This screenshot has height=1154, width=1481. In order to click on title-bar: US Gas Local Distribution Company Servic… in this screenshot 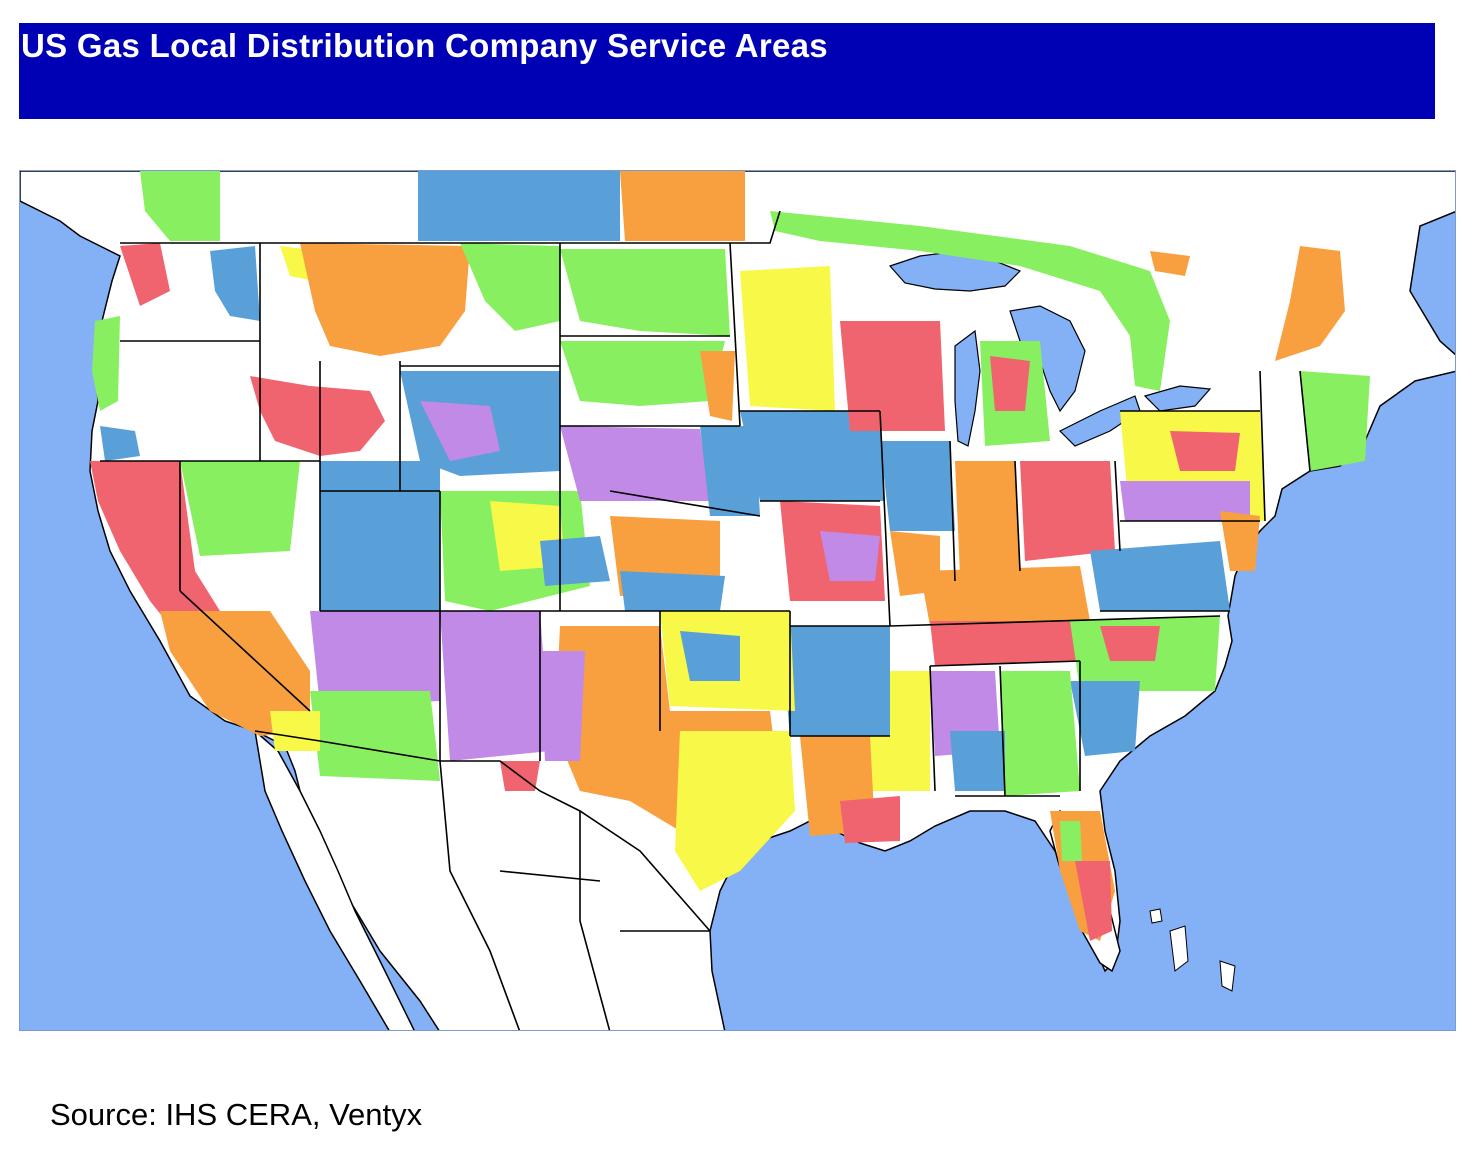, I will do `click(727, 71)`.